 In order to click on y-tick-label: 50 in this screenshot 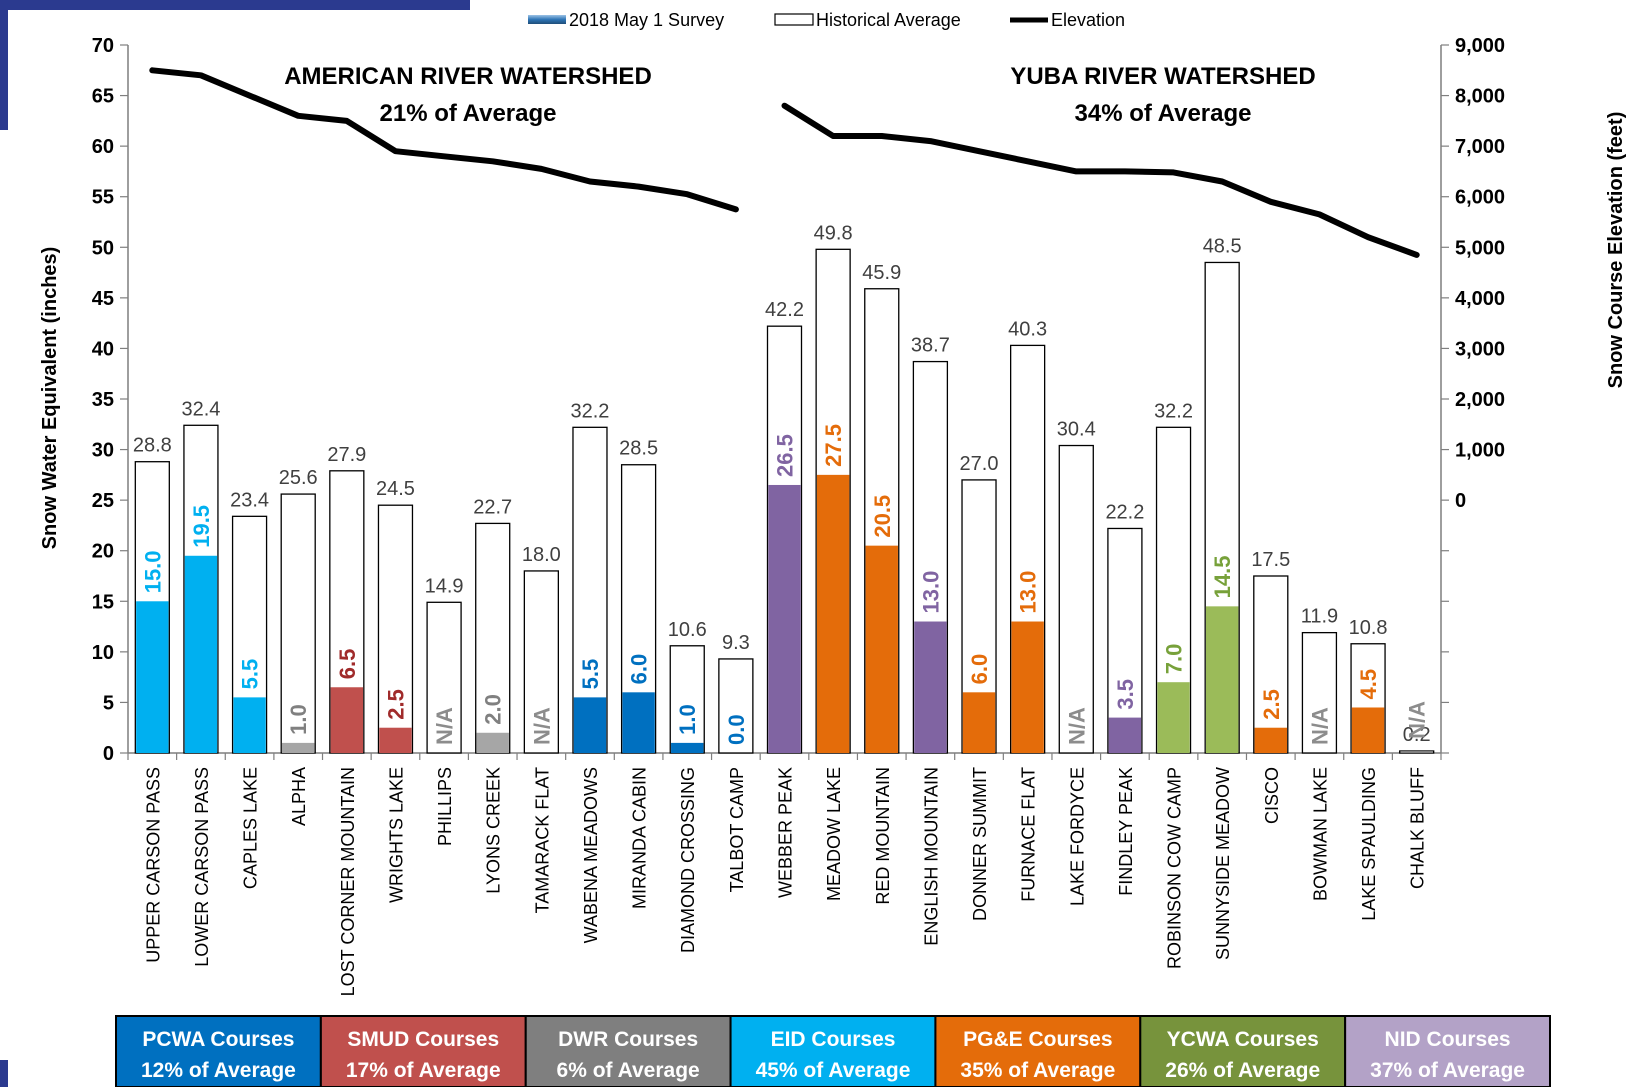, I will do `click(103, 248)`.